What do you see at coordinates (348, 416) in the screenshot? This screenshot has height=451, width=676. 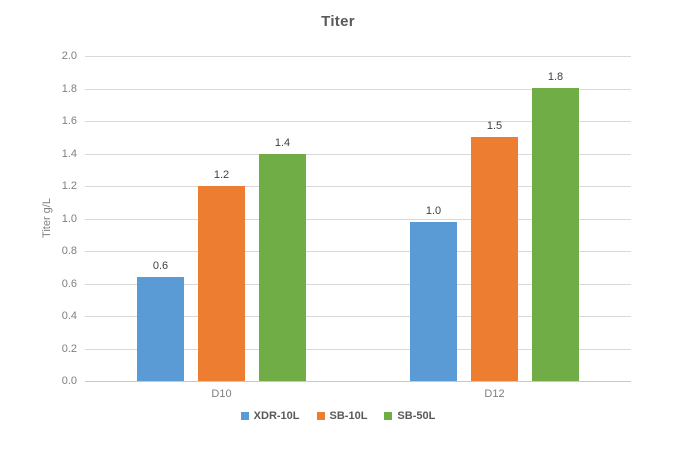 I see `legend-label: SB-10L` at bounding box center [348, 416].